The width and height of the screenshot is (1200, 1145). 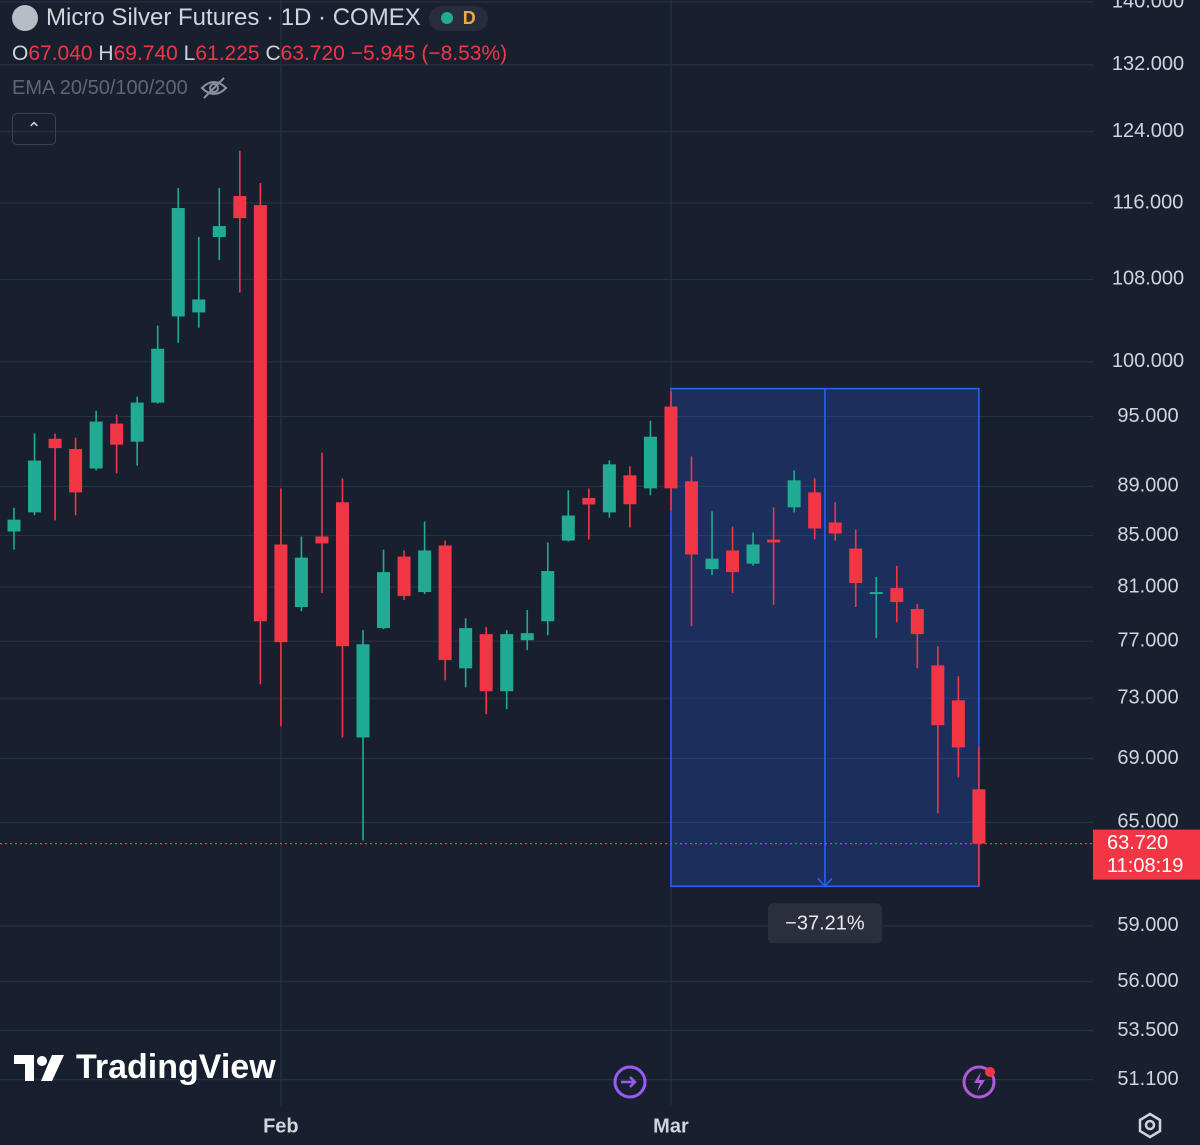 What do you see at coordinates (1147, 640) in the screenshot?
I see `y-tick-label: 77.000` at bounding box center [1147, 640].